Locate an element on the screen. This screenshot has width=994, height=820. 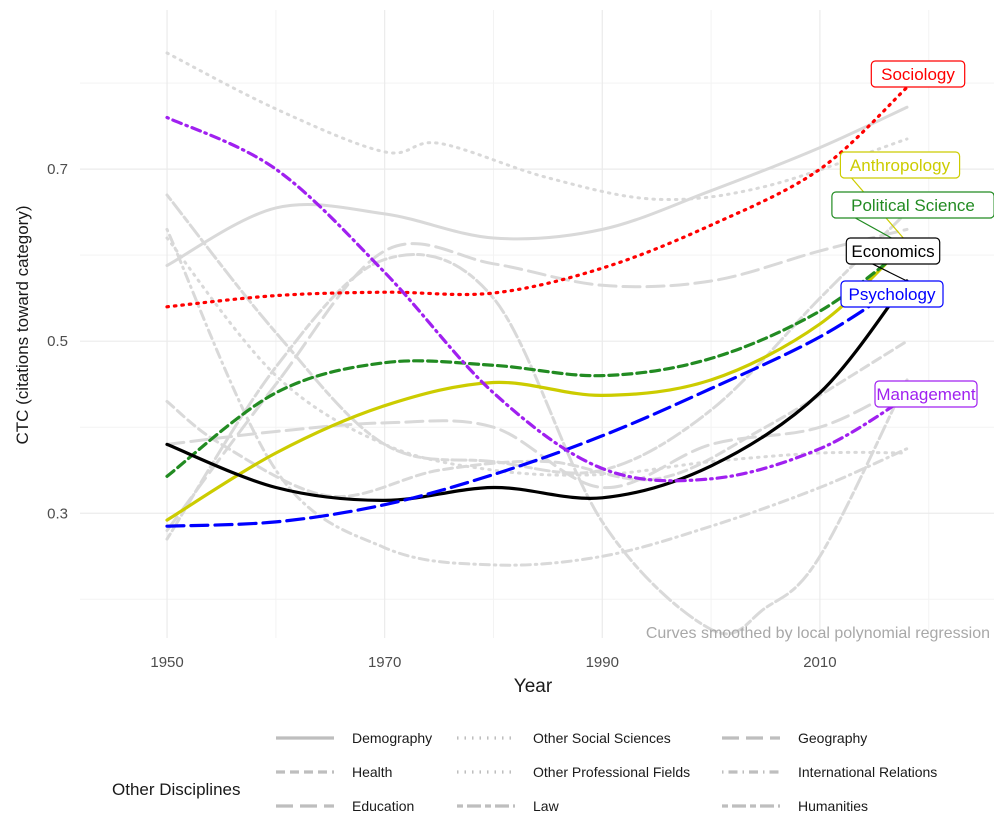
svg-text: Economics is located at coordinates (892, 251).